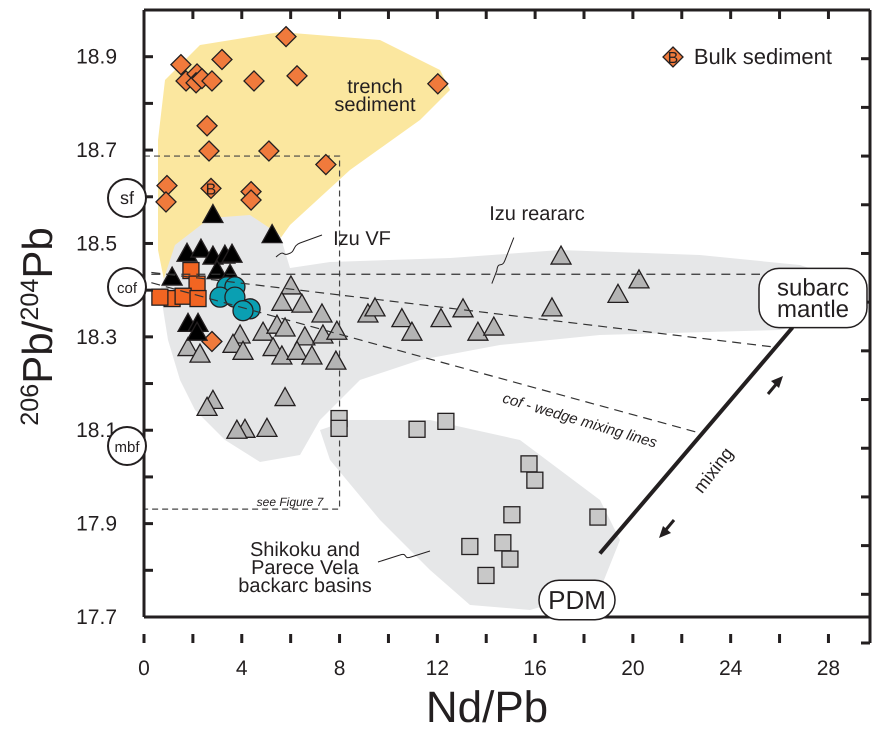  What do you see at coordinates (96, 57) in the screenshot?
I see `y-tick-label: 18.9` at bounding box center [96, 57].